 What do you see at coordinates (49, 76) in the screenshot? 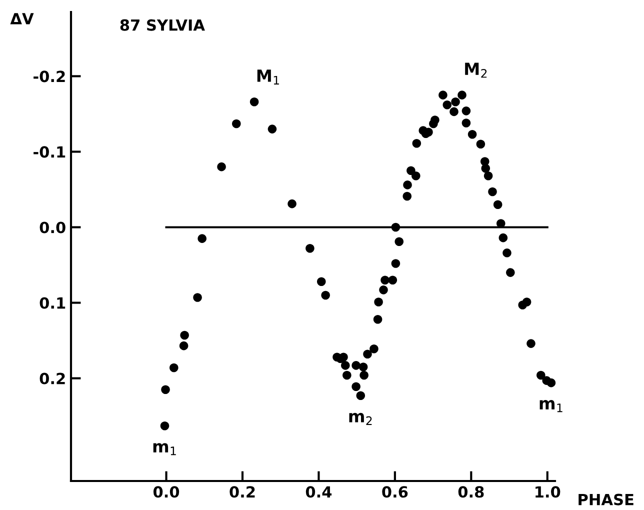
I see `y-tick-label: -0.2` at bounding box center [49, 76].